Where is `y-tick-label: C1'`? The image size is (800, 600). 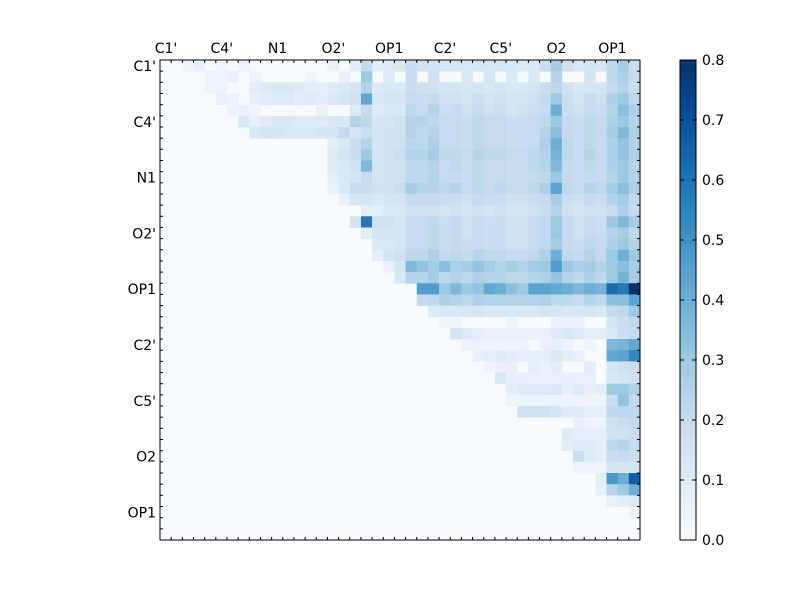
y-tick-label: C1' is located at coordinates (144, 67).